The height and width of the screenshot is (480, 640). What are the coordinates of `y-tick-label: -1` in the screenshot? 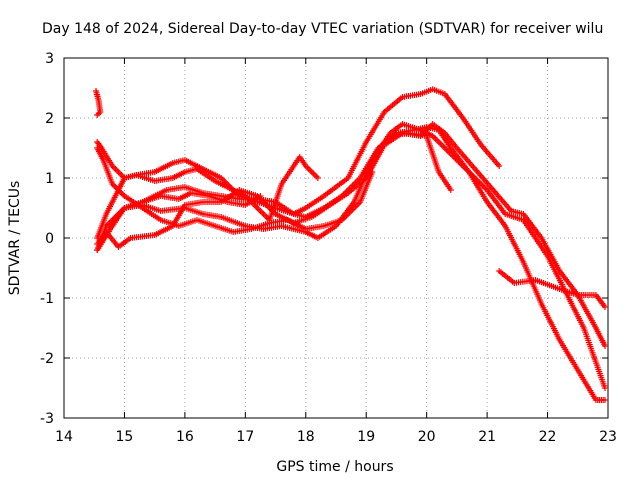 It's located at (47, 299).